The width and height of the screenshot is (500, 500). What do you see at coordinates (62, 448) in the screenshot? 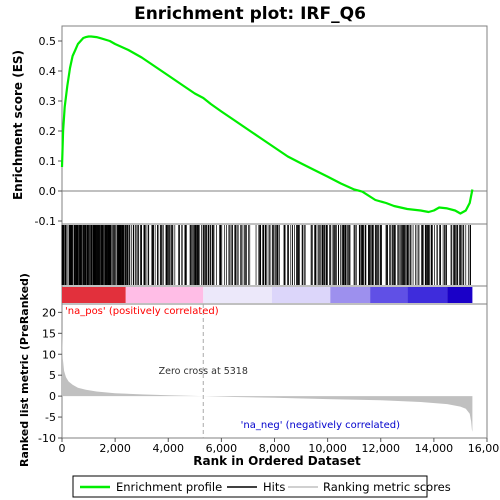
I see `x-tick-label: 0` at bounding box center [62, 448].